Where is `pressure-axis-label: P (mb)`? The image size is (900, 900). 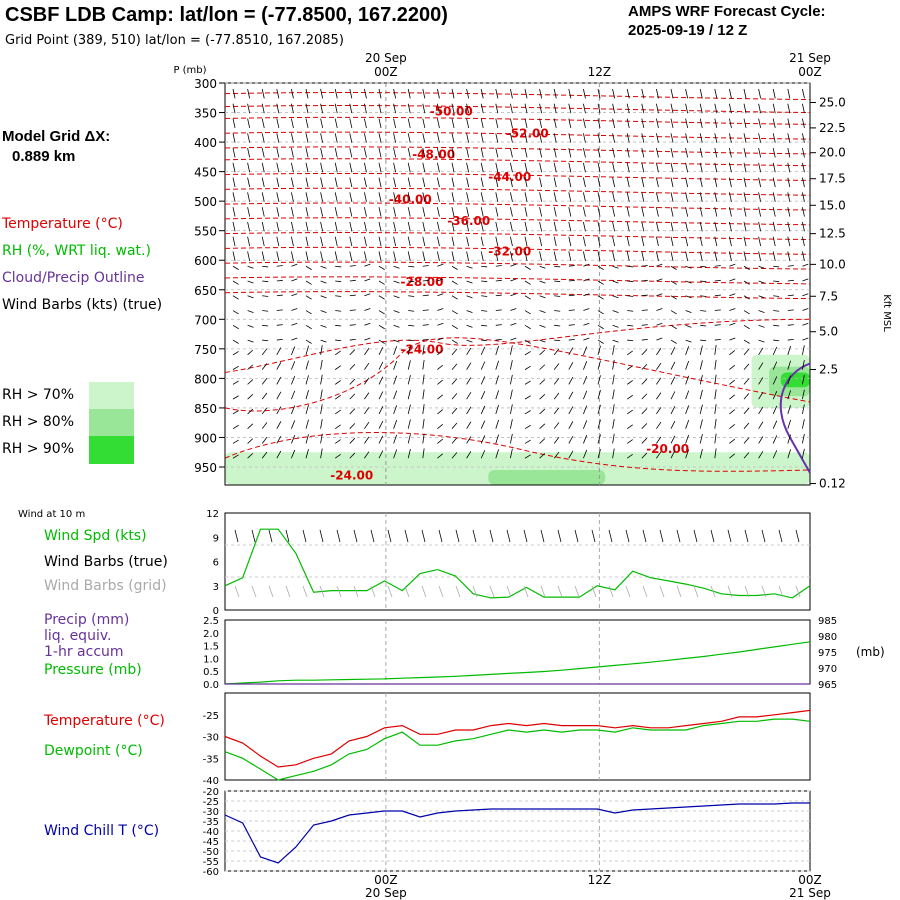
pressure-axis-label: P (mb) is located at coordinates (189, 70).